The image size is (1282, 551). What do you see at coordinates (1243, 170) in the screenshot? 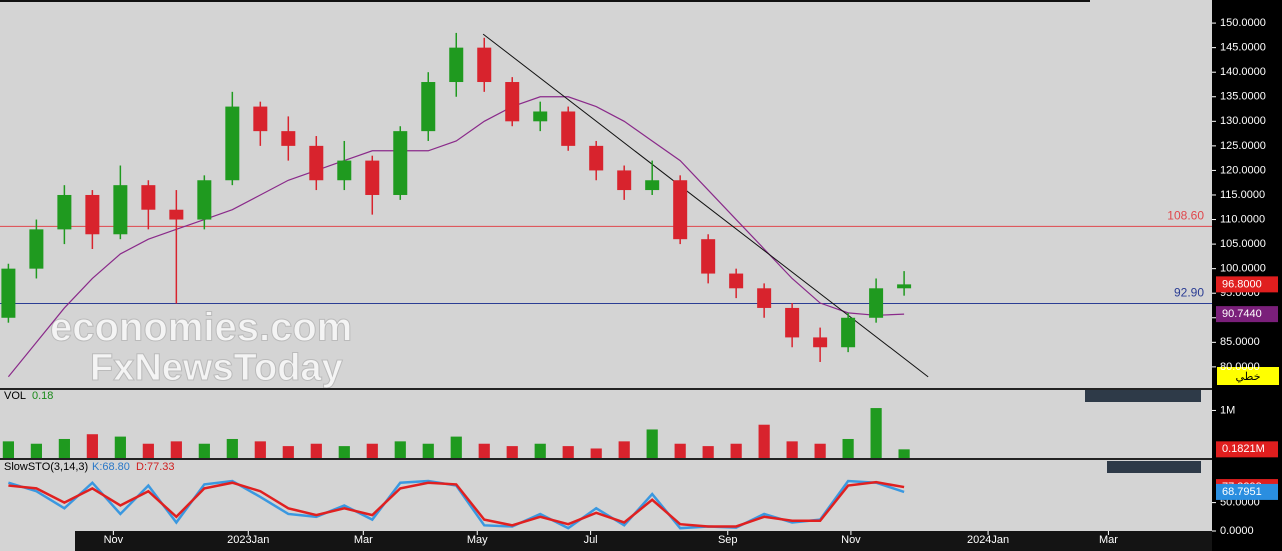
I see `y-tick-label: 120.0000` at bounding box center [1243, 170].